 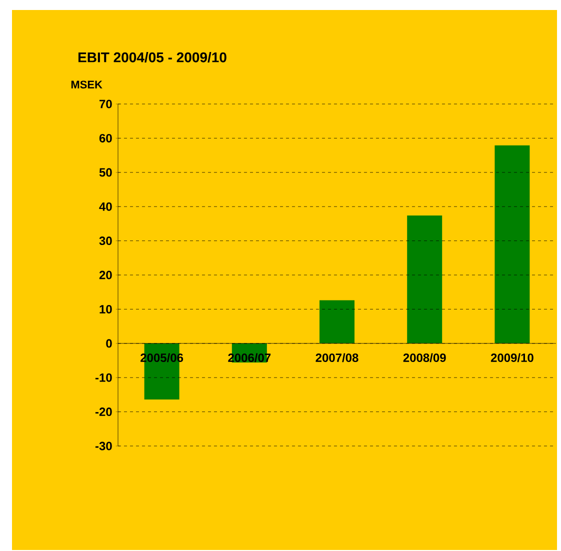 I want to click on y-tick-label: 70, so click(x=106, y=104).